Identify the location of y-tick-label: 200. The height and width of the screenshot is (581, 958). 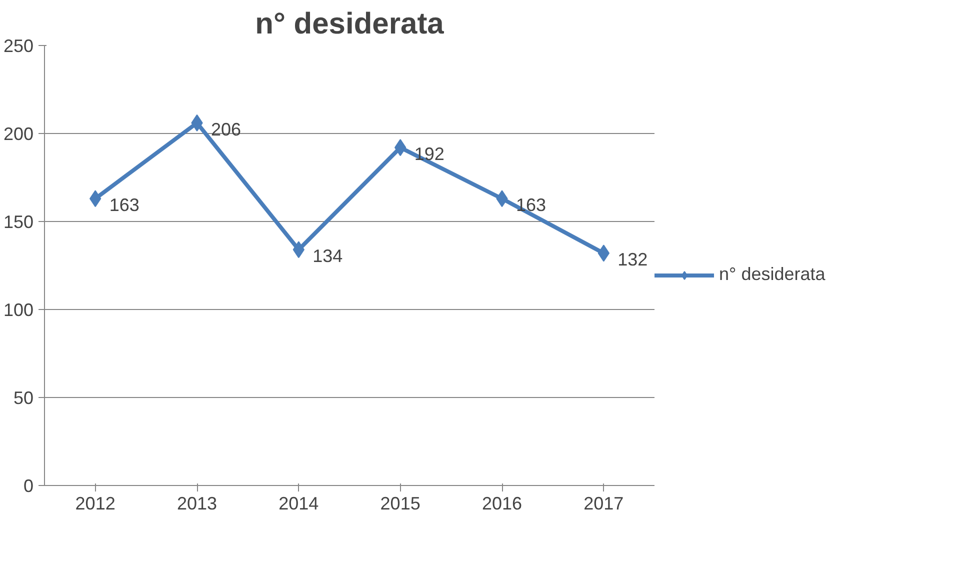
(18, 134).